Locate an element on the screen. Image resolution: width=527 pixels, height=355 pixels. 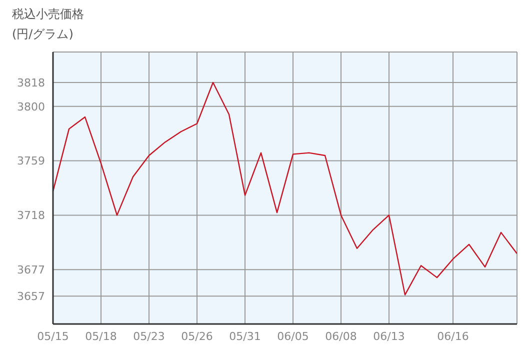
x-tick-label: 05/31 is located at coordinates (245, 336).